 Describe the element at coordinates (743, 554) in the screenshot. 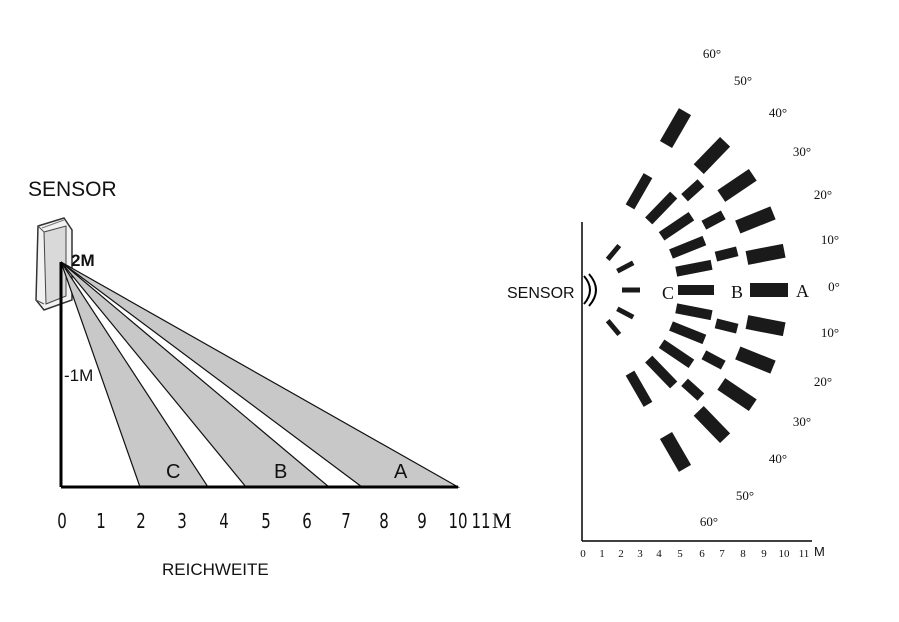

I see `top-axis-tick: 8` at that location.